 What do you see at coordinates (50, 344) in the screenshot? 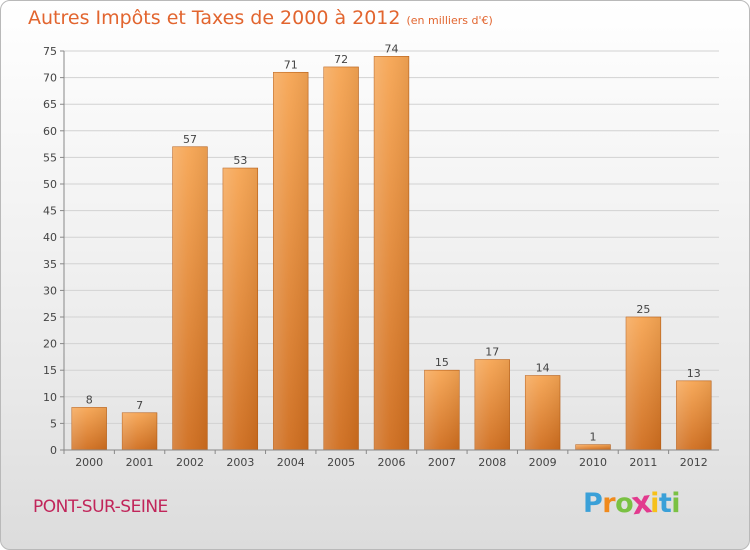
I see `y-tick-label: 20` at bounding box center [50, 344].